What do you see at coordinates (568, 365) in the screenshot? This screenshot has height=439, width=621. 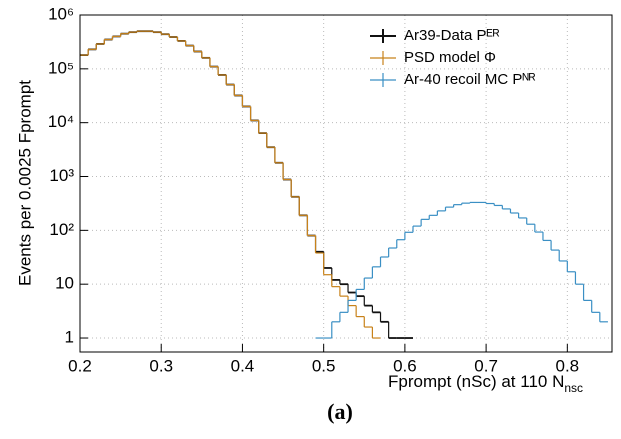 I see `x-tick-label: 0.8` at bounding box center [568, 365].